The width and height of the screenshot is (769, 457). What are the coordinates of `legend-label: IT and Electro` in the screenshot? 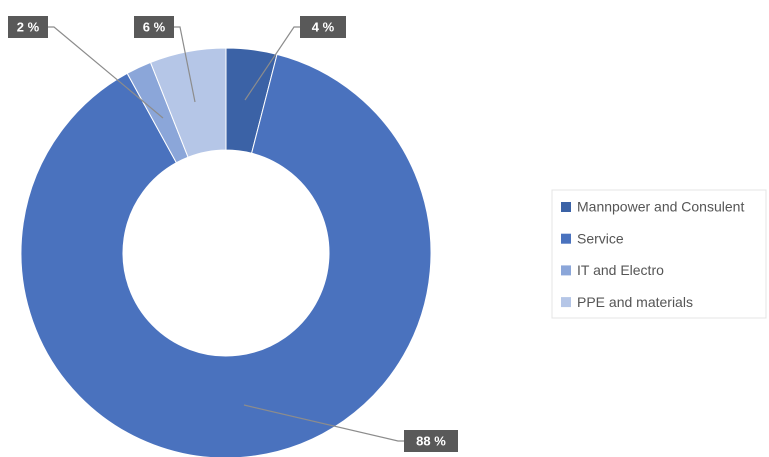 It's located at (620, 270).